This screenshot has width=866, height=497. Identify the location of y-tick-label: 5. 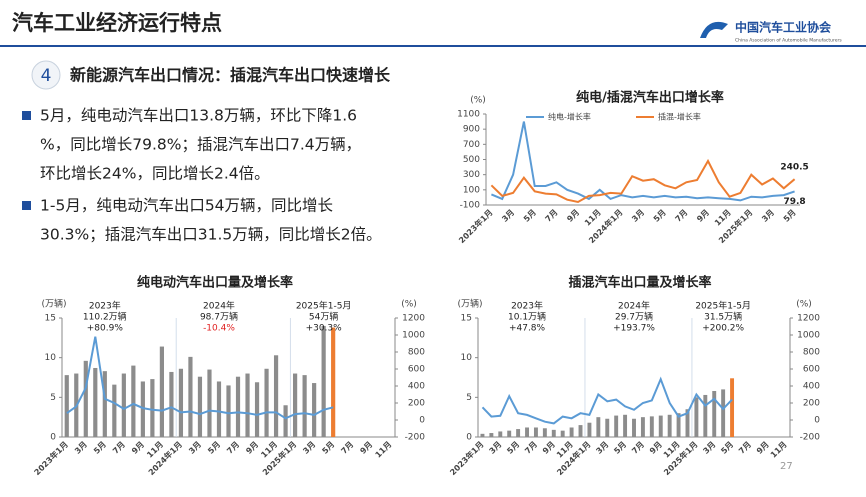
(53, 398).